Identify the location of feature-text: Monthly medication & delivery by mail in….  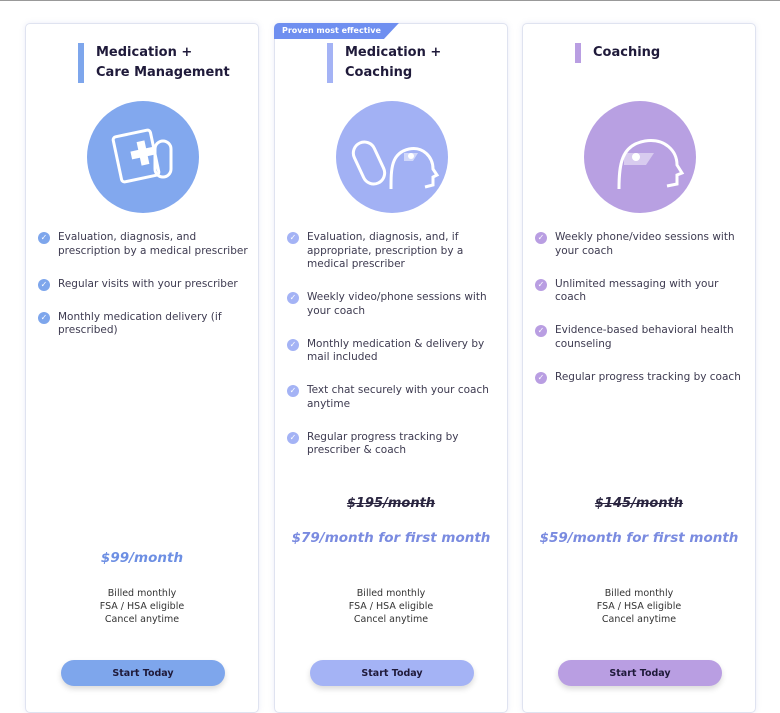
(396, 350).